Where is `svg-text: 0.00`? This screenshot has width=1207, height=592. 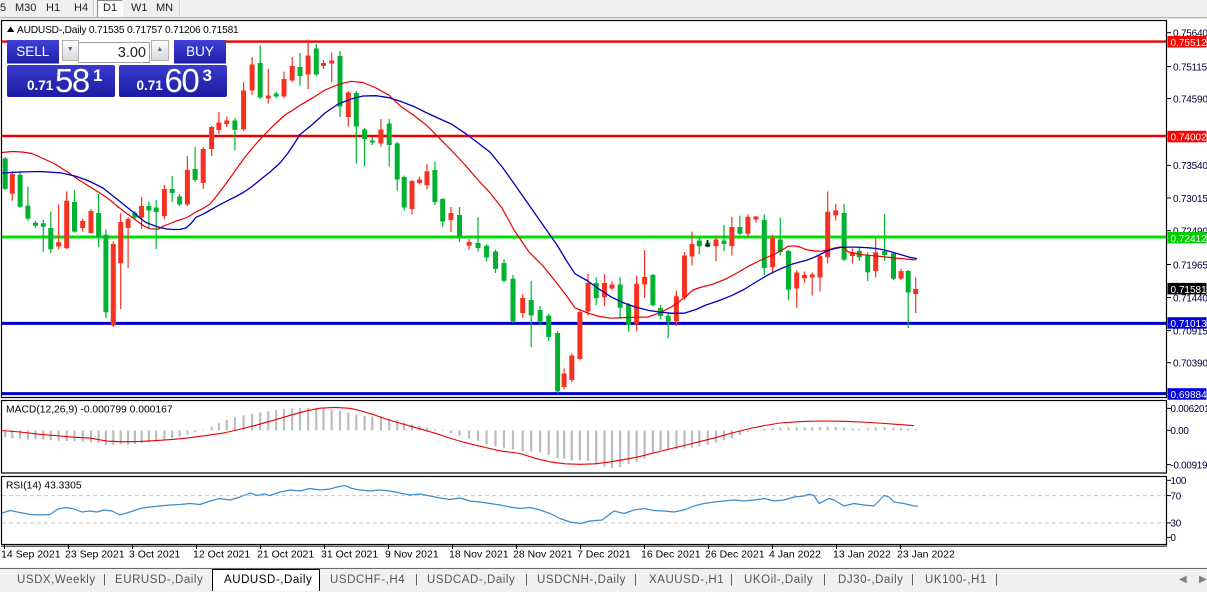
svg-text: 0.00 is located at coordinates (1180, 431).